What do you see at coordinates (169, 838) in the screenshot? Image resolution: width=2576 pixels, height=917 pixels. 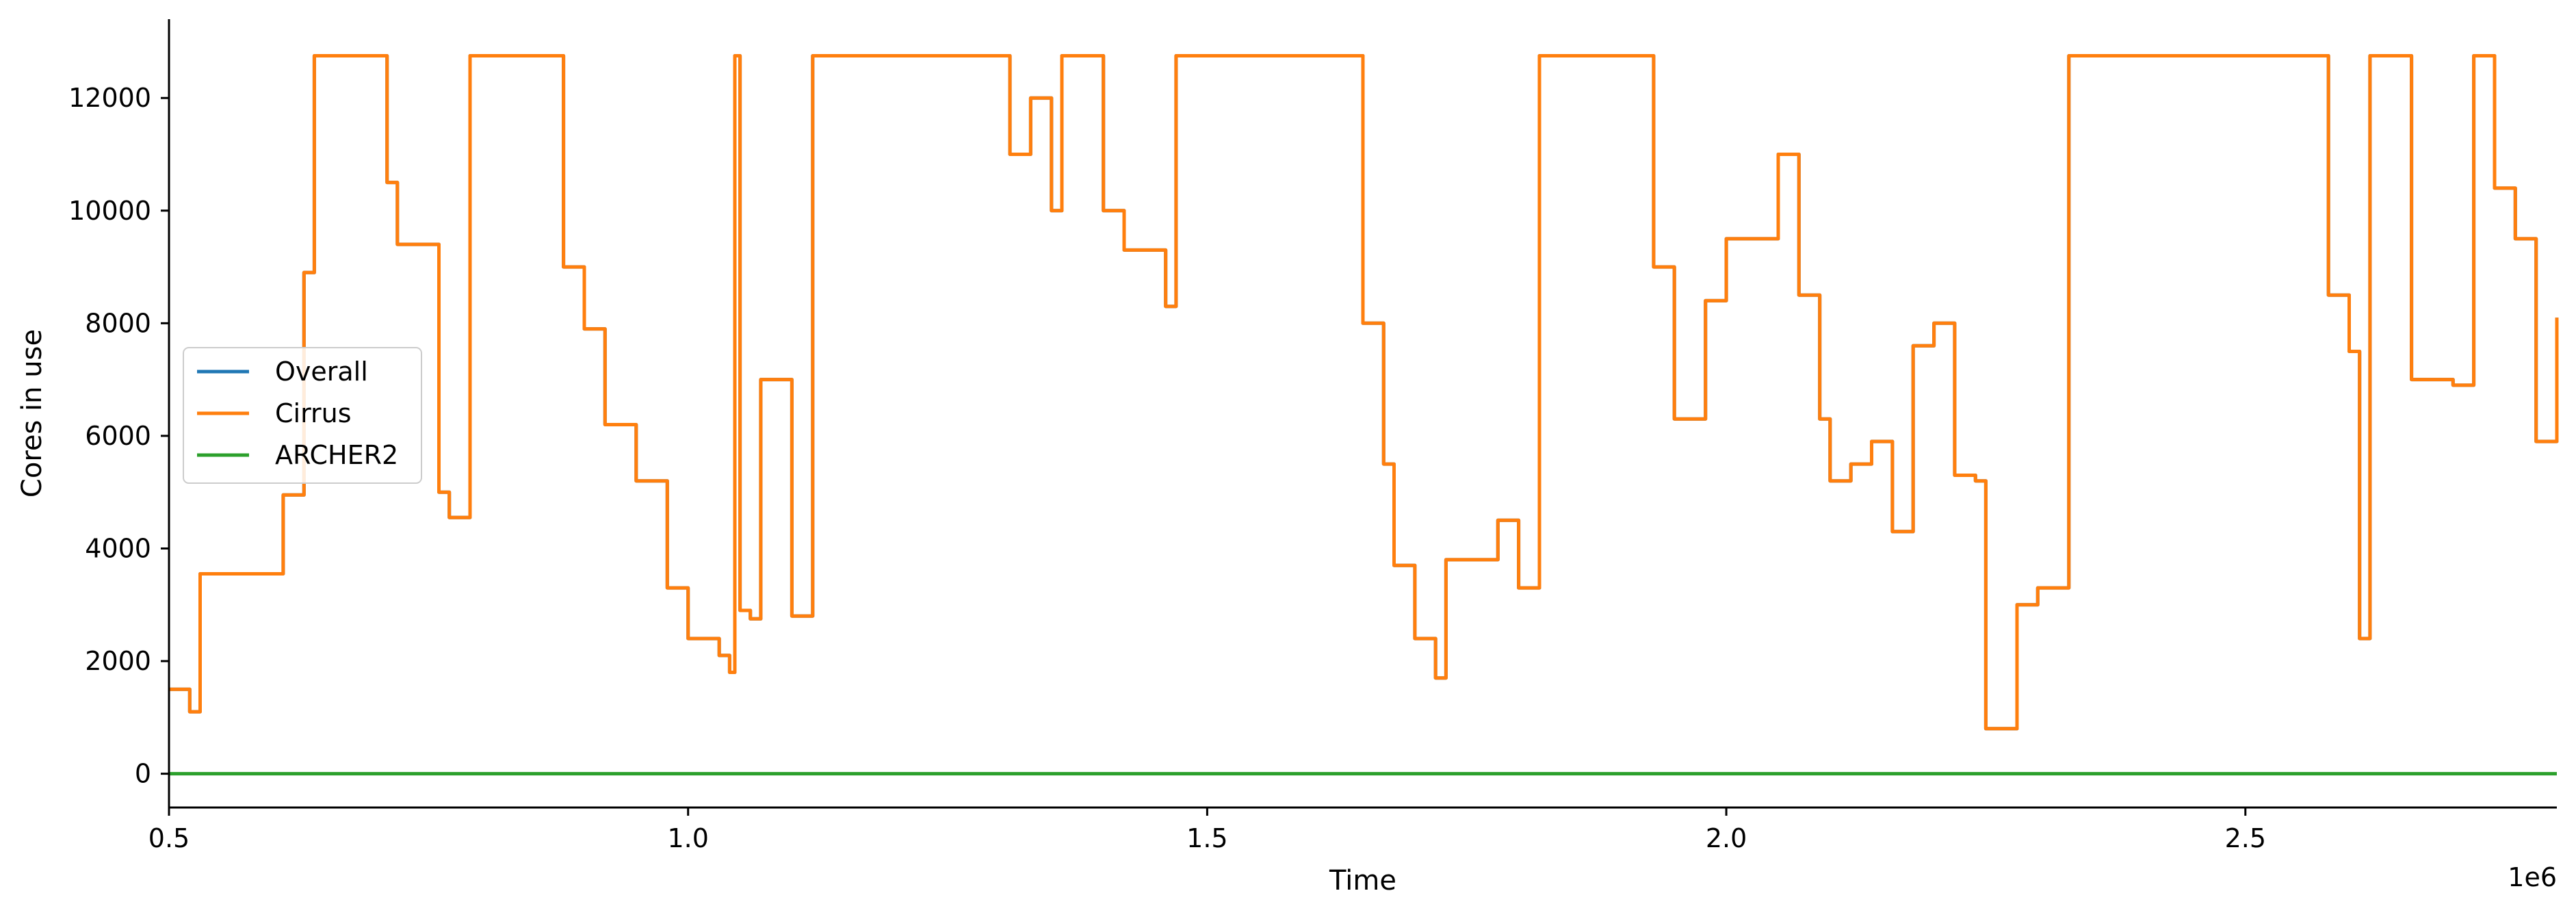 I see `x-tick-label: 0.5` at bounding box center [169, 838].